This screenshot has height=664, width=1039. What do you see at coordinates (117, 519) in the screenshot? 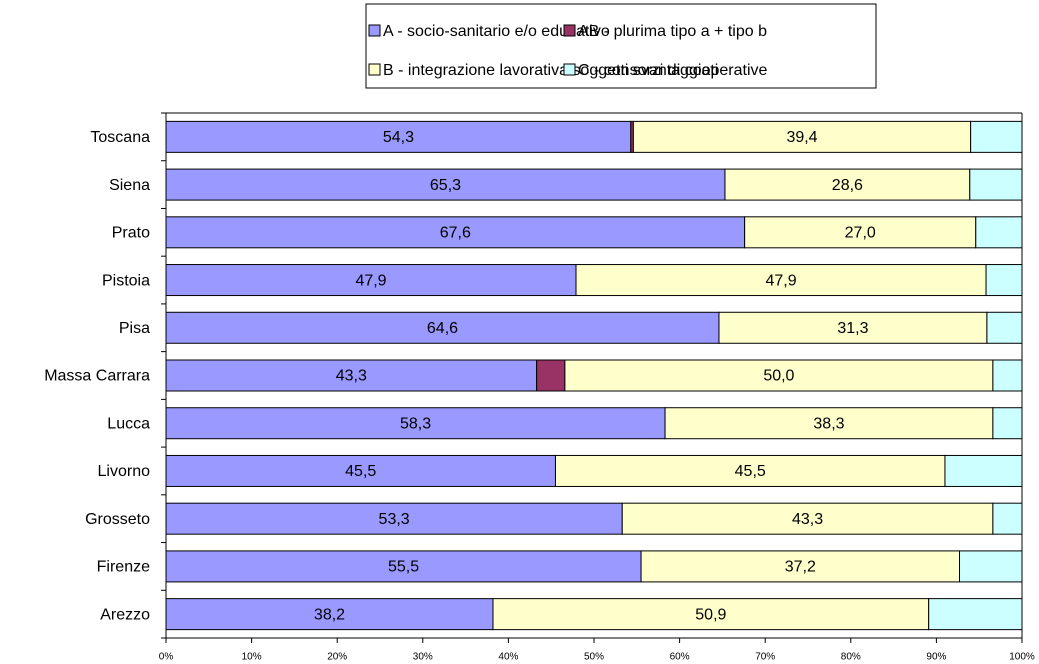
I see `y-tick-label: Grosseto` at bounding box center [117, 519].